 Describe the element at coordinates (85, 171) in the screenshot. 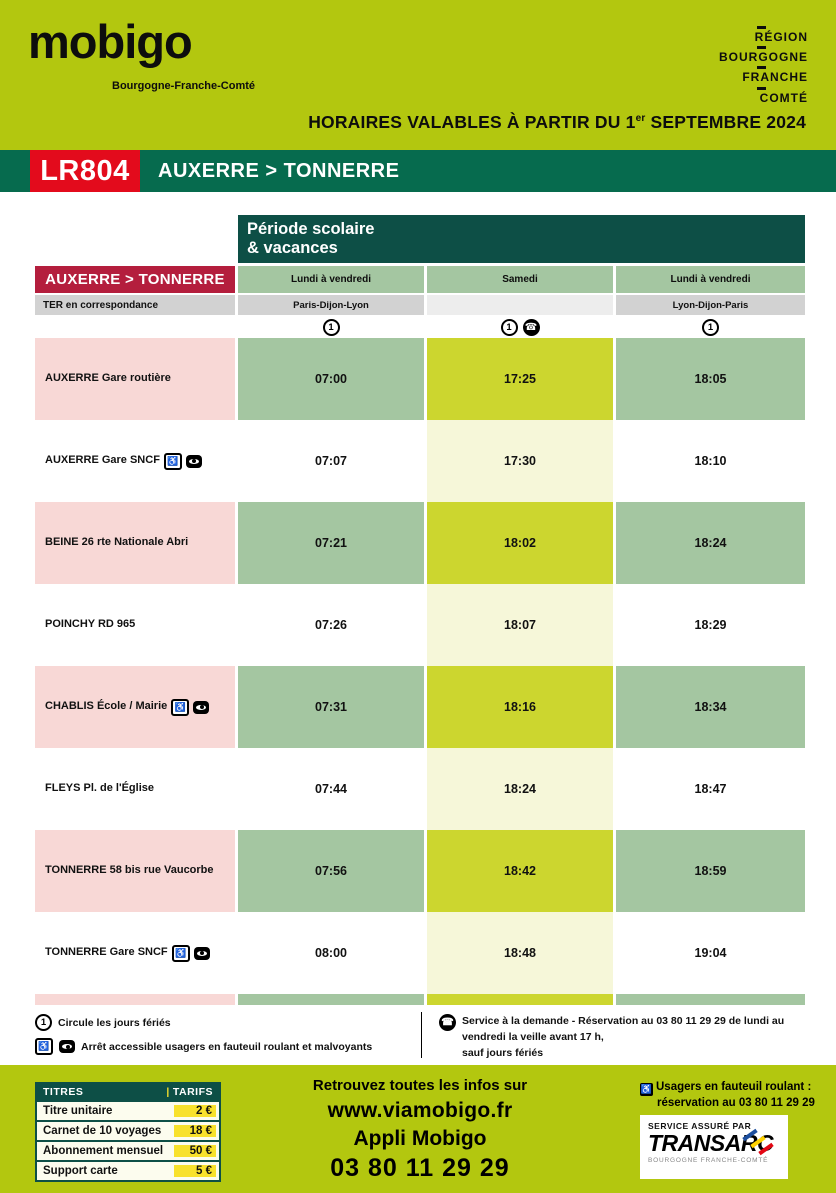

I see `line-code-badge: LR804` at that location.